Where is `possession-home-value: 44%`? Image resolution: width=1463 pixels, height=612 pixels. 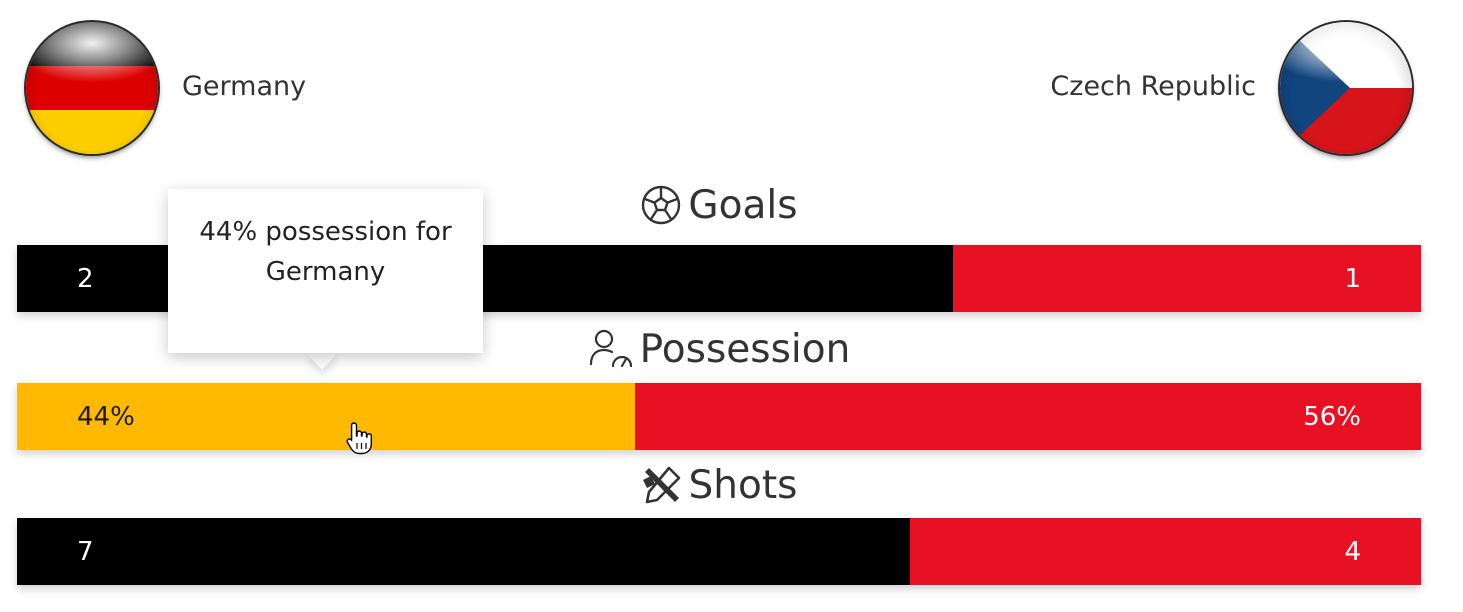
possession-home-value: 44% is located at coordinates (106, 416).